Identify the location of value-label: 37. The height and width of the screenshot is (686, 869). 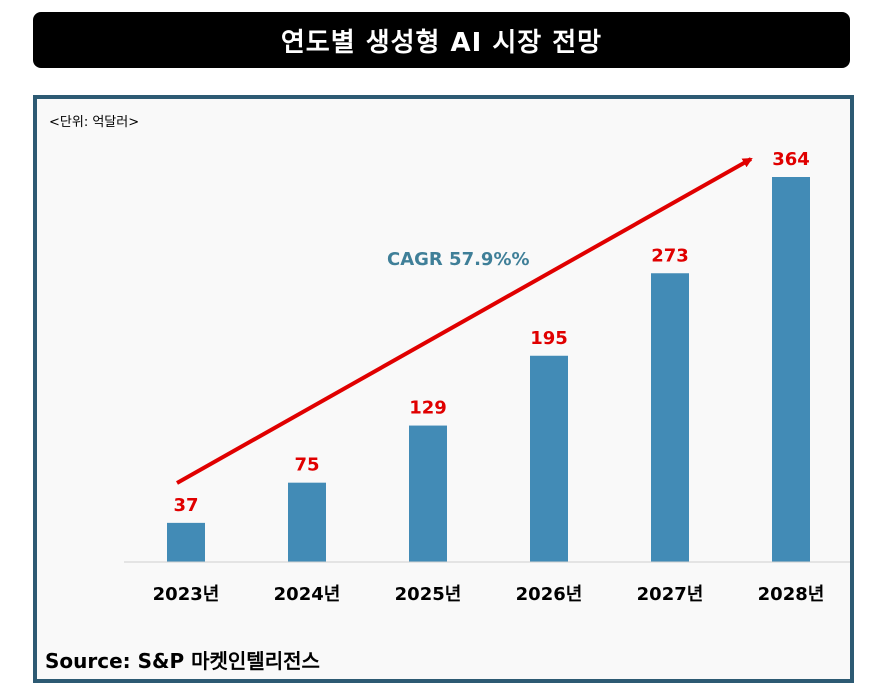
(185, 505).